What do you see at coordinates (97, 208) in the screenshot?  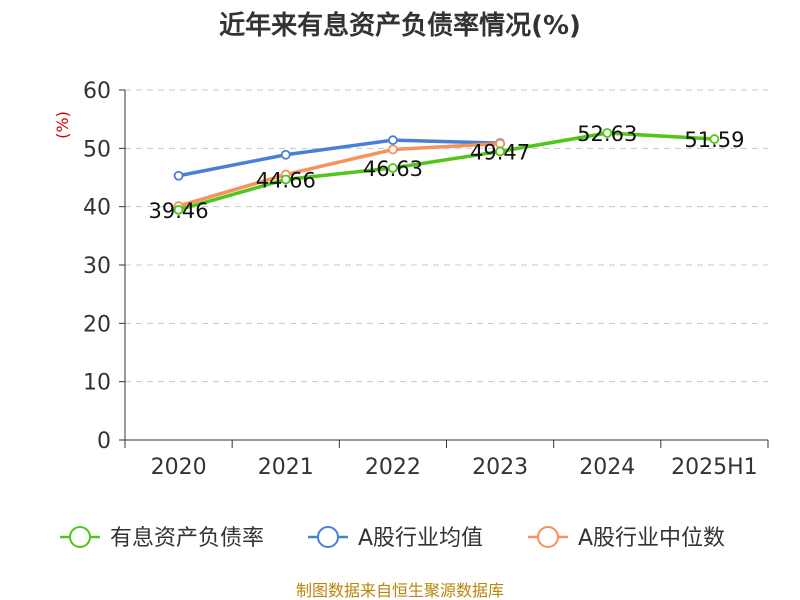 I see `y-tick-label: 40` at bounding box center [97, 208].